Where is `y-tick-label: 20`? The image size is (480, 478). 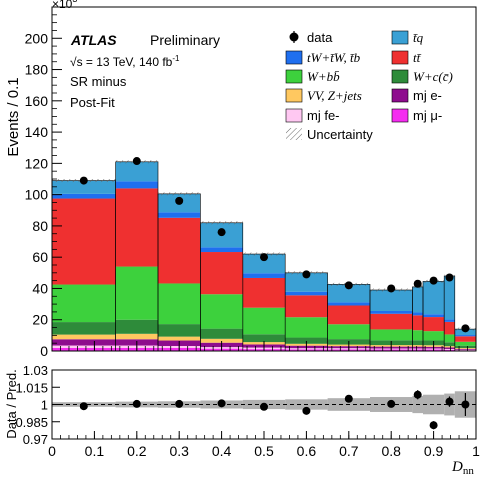 y-tick-label: 20 is located at coordinates (40, 320).